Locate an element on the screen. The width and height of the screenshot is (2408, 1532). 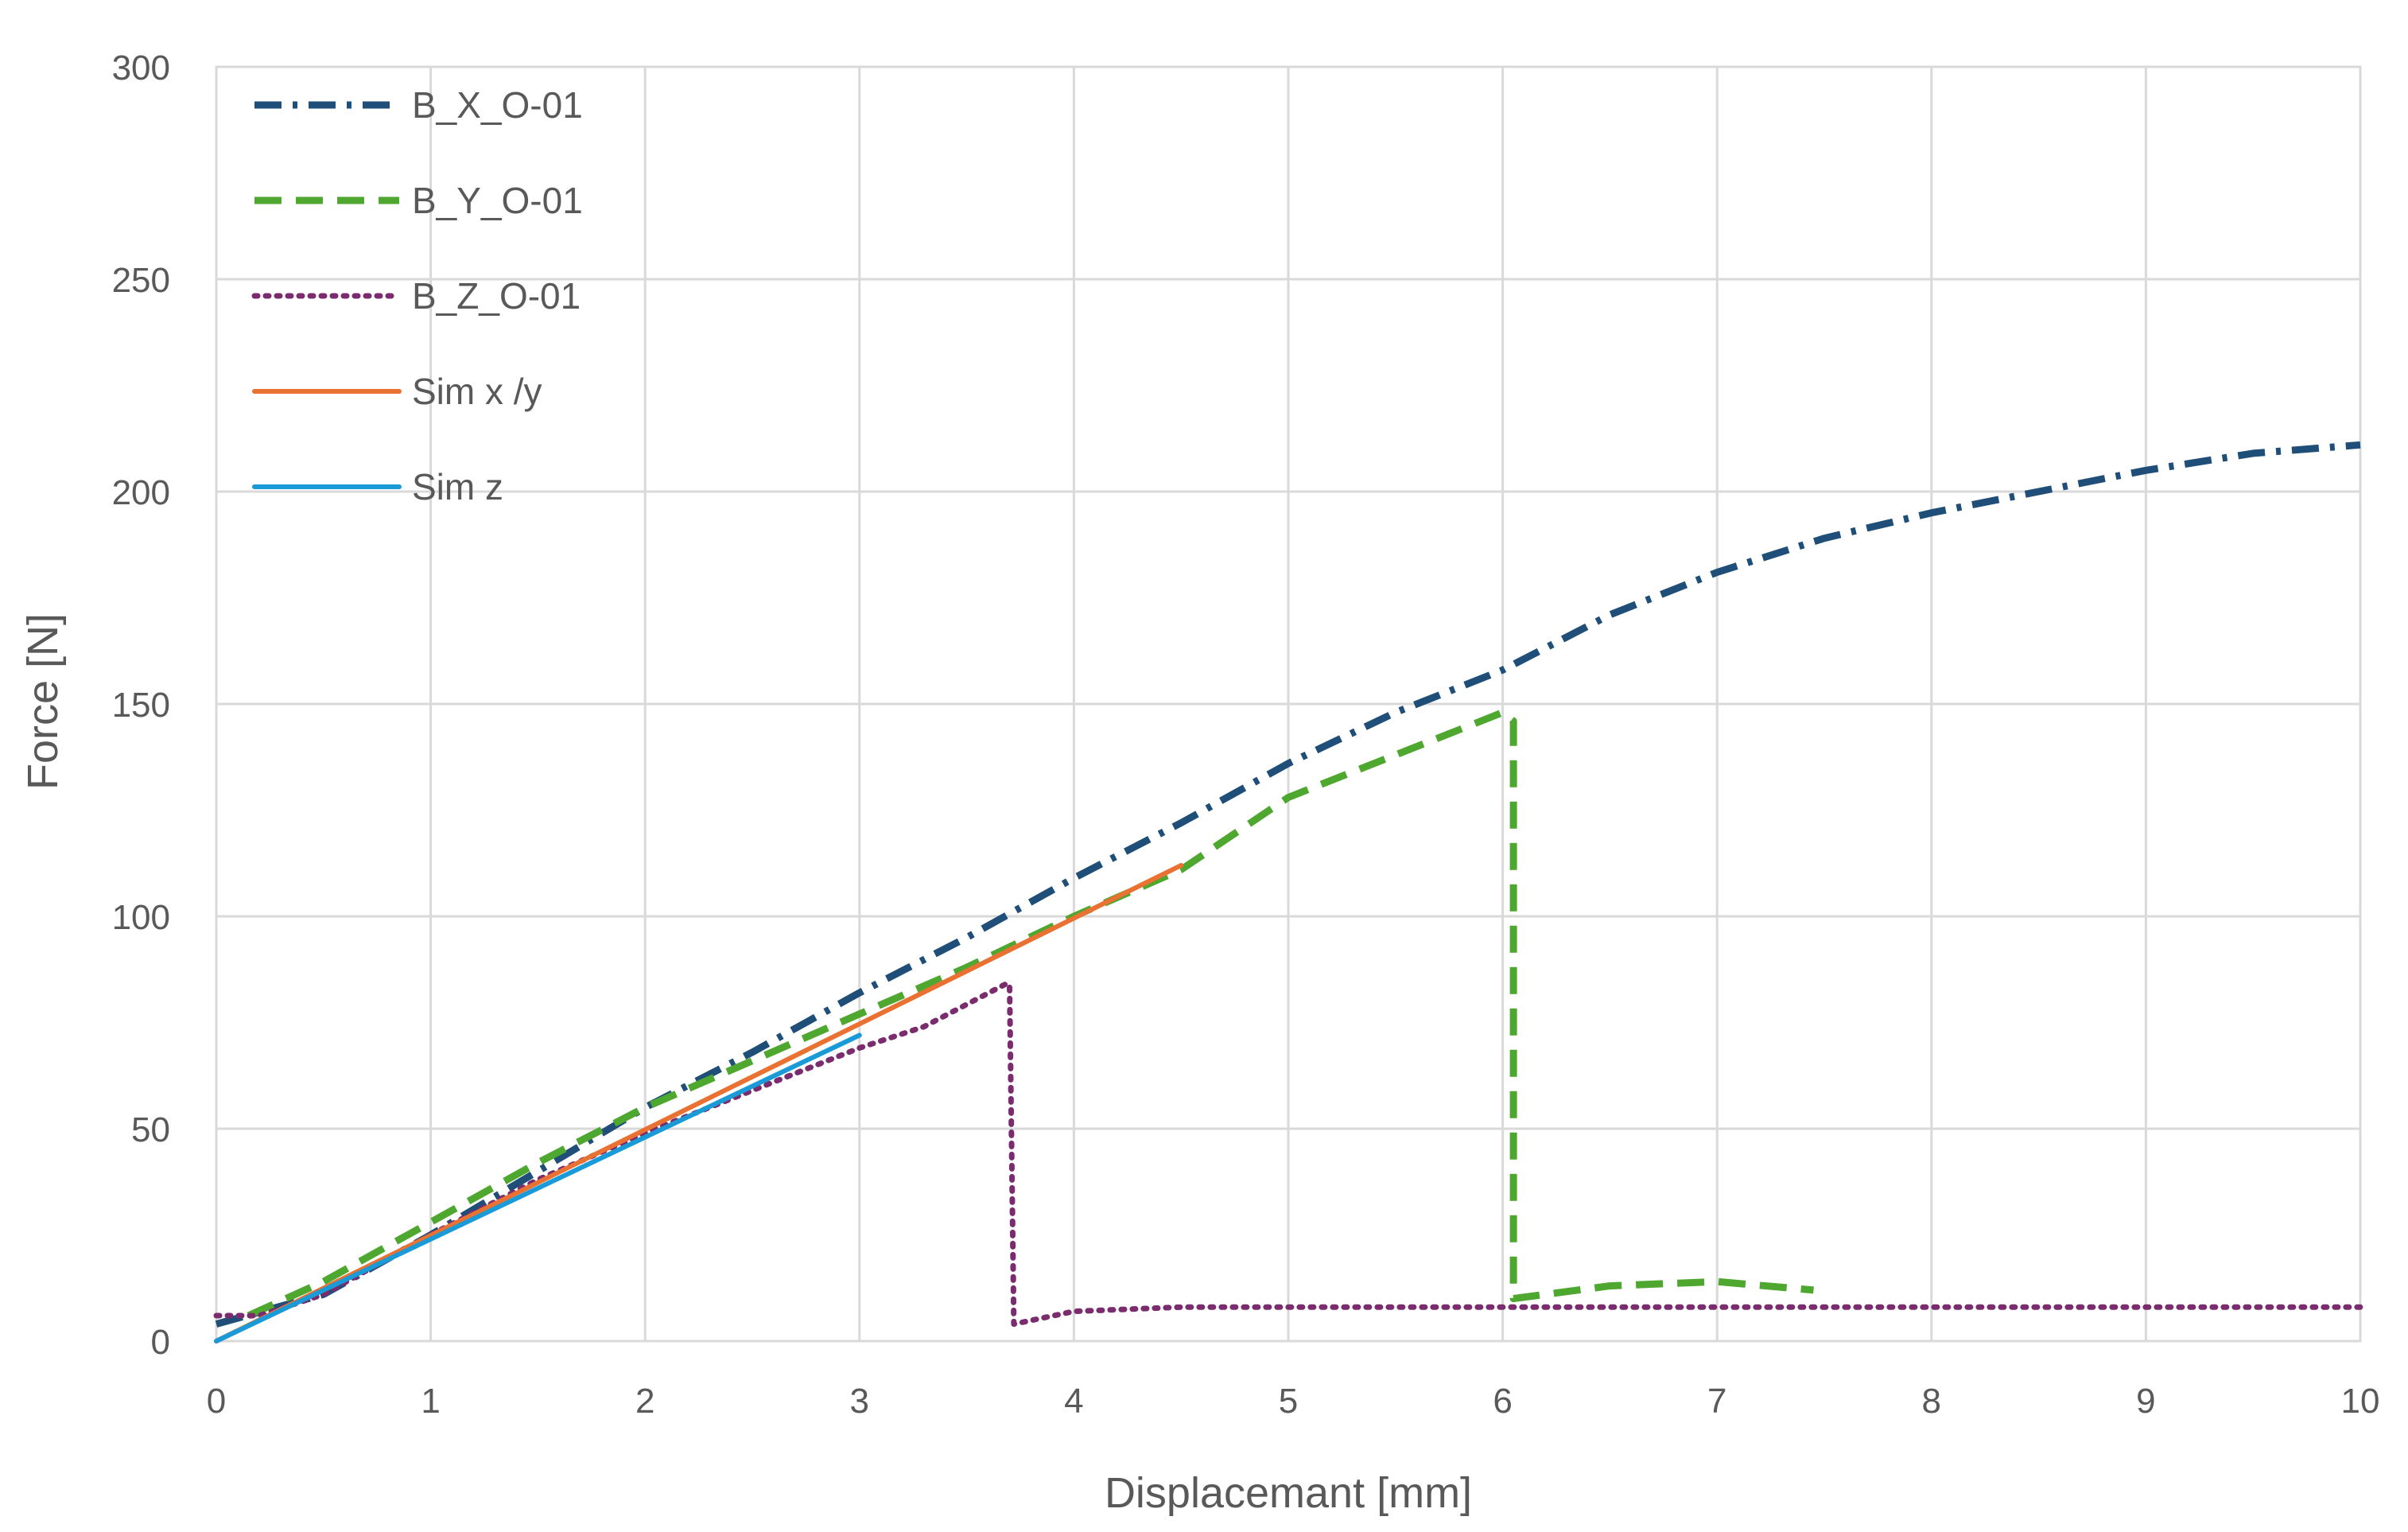
y-tick-label: 0 is located at coordinates (160, 1343).